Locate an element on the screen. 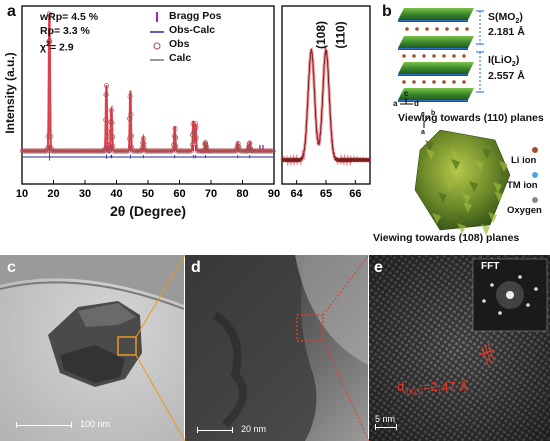  crystal-cluster is located at coordinates (462, 182).